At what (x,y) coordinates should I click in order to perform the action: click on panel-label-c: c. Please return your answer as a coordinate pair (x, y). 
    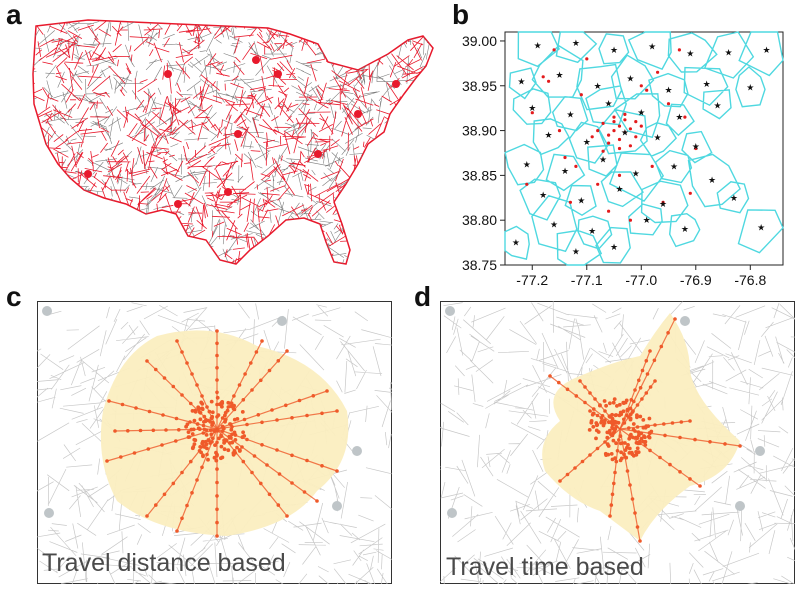
    Looking at the image, I should click on (14, 296).